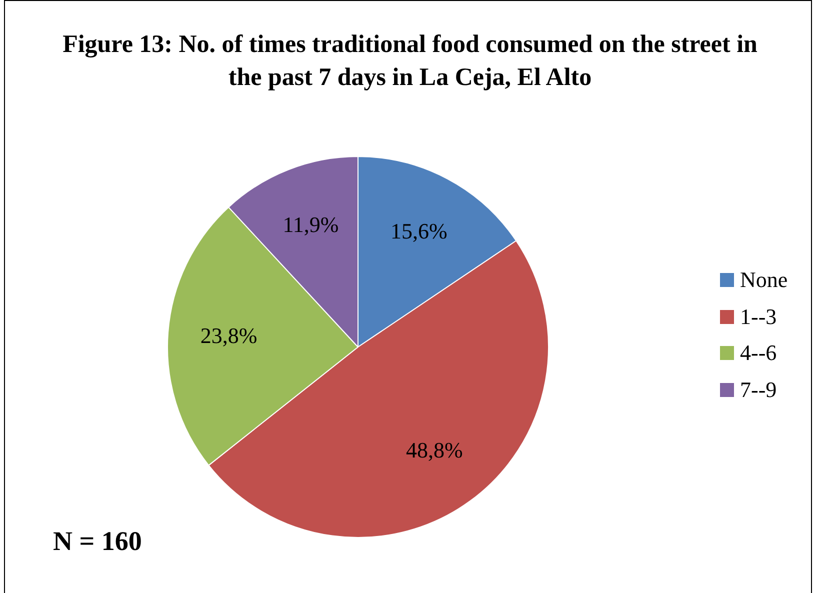 This screenshot has height=593, width=817. What do you see at coordinates (758, 389) in the screenshot?
I see `legend-label: 7--9` at bounding box center [758, 389].